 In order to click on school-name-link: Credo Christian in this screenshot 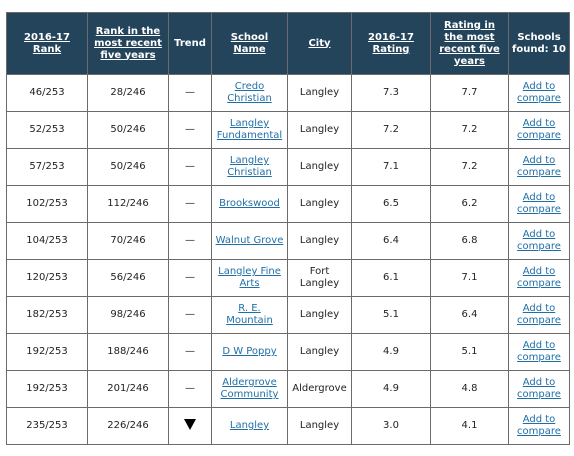, I will do `click(249, 92)`.